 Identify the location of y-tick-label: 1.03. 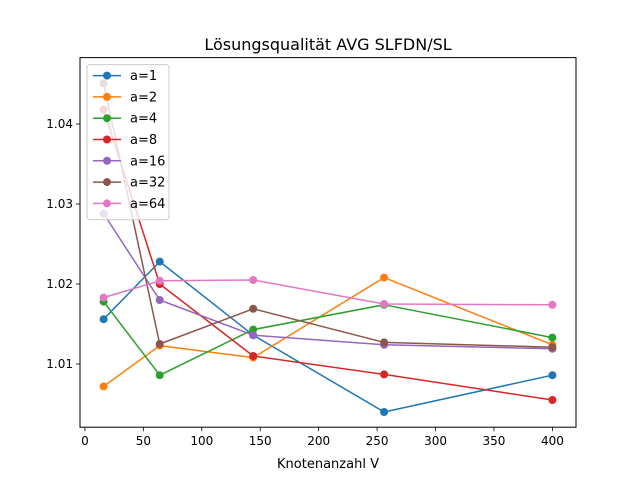
(59, 204).